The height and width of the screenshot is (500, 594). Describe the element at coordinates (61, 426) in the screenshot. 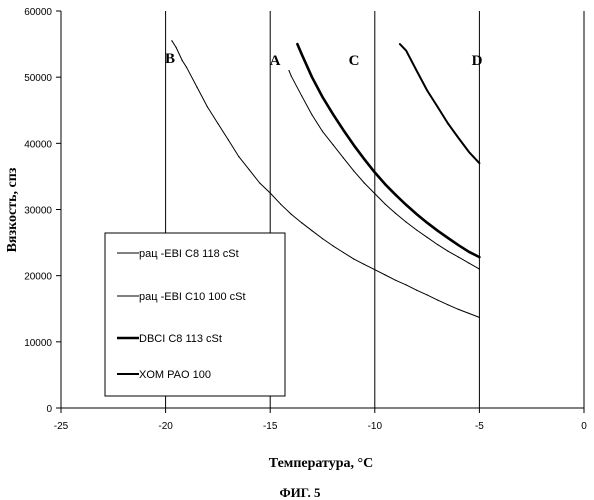

I see `x-tick-label: -25` at that location.